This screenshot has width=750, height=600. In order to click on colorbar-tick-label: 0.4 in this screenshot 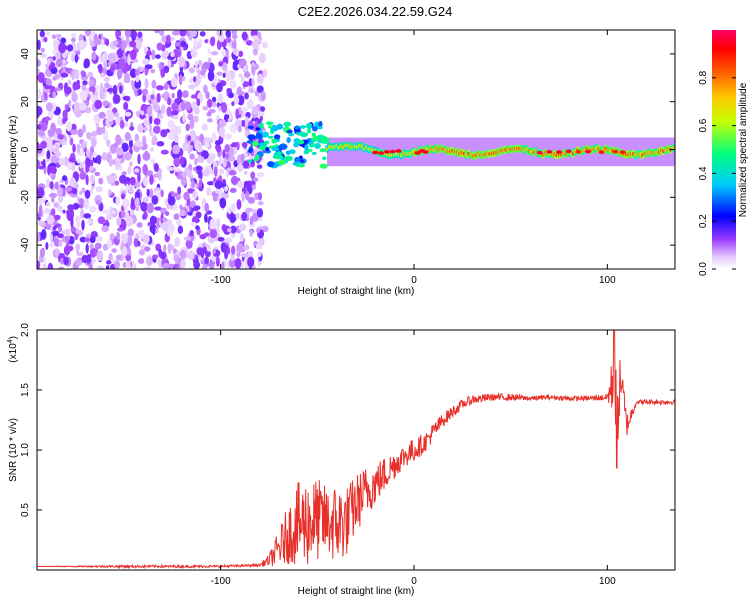, I will do `click(703, 173)`.